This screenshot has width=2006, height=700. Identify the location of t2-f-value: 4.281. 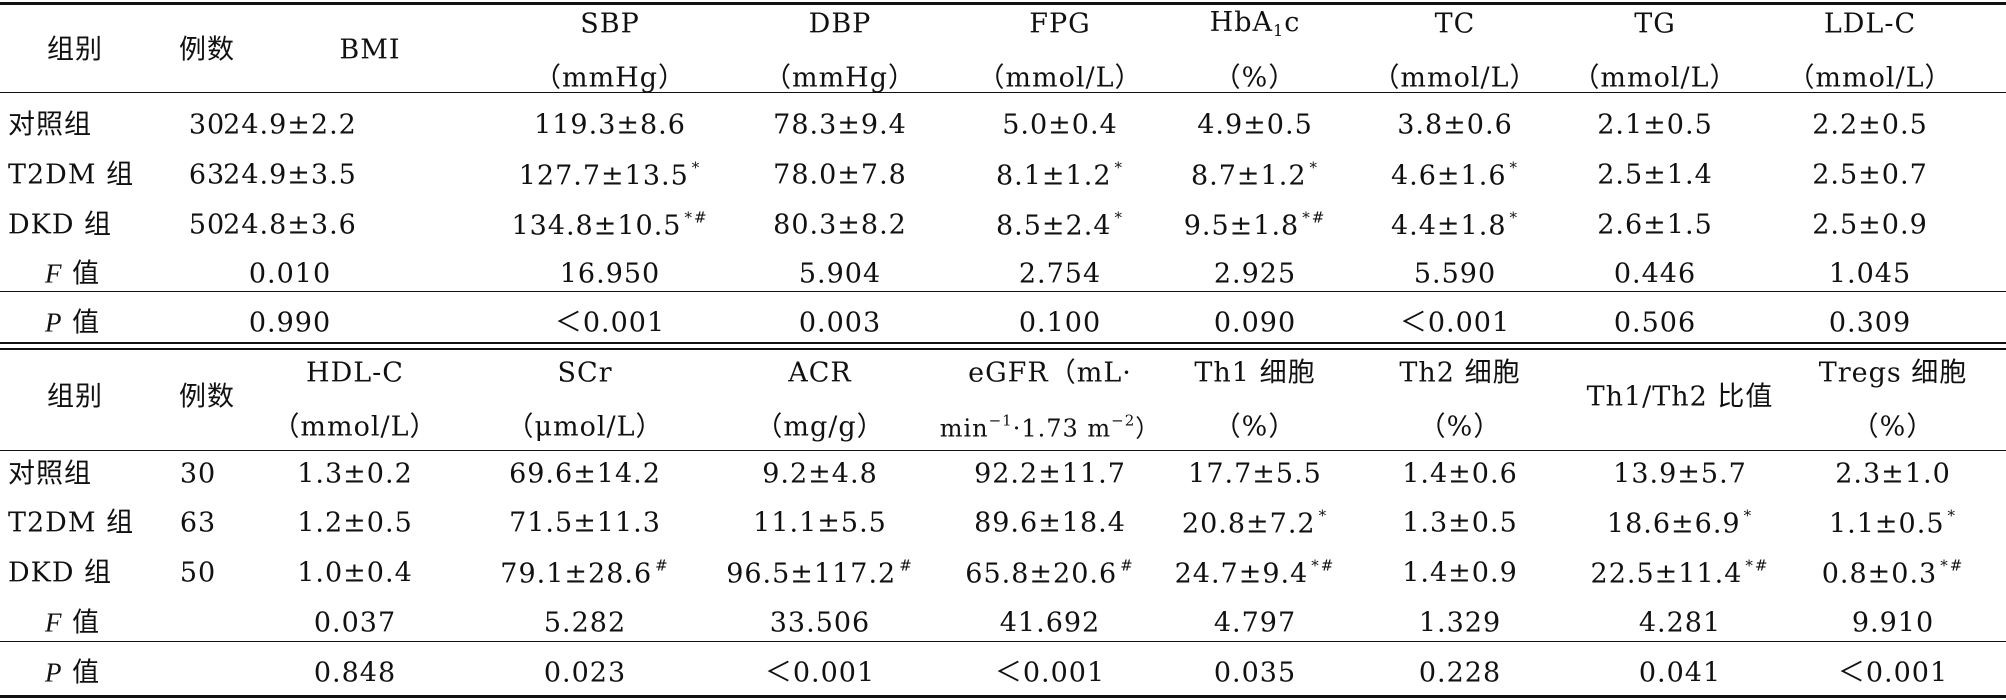
(1680, 623).